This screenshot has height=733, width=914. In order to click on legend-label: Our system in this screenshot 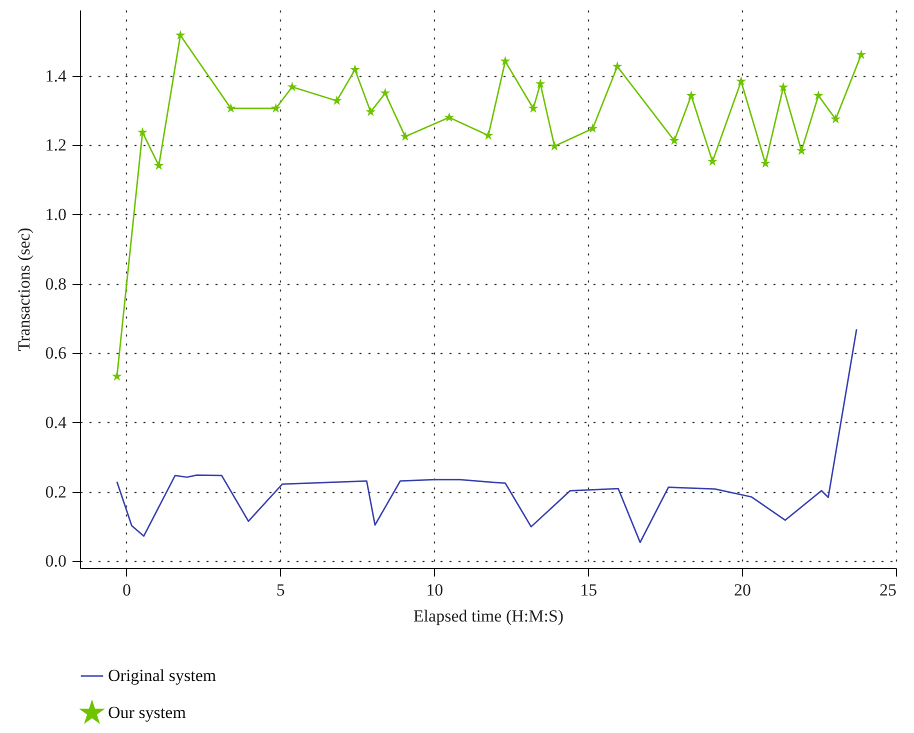, I will do `click(147, 712)`.